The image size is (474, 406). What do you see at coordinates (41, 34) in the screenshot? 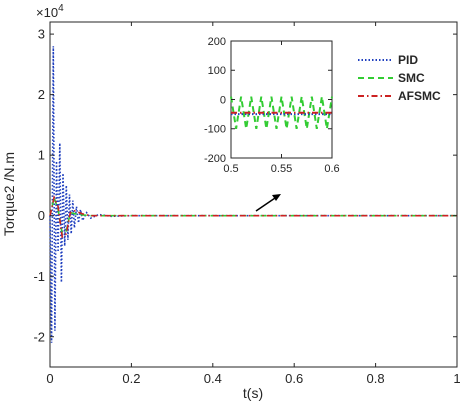
I see `main-y-tick-label: 3` at bounding box center [41, 34].